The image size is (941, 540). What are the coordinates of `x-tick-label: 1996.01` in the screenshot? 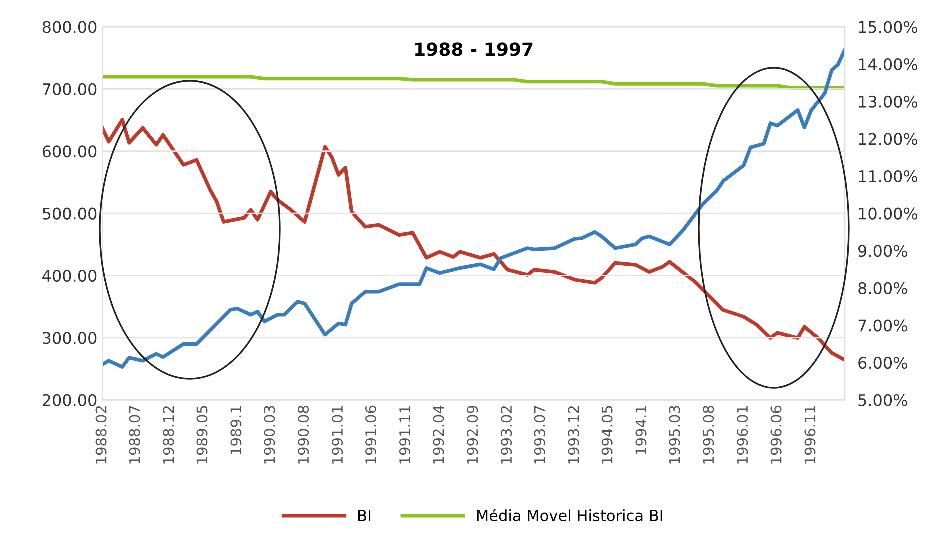 It's located at (742, 435).